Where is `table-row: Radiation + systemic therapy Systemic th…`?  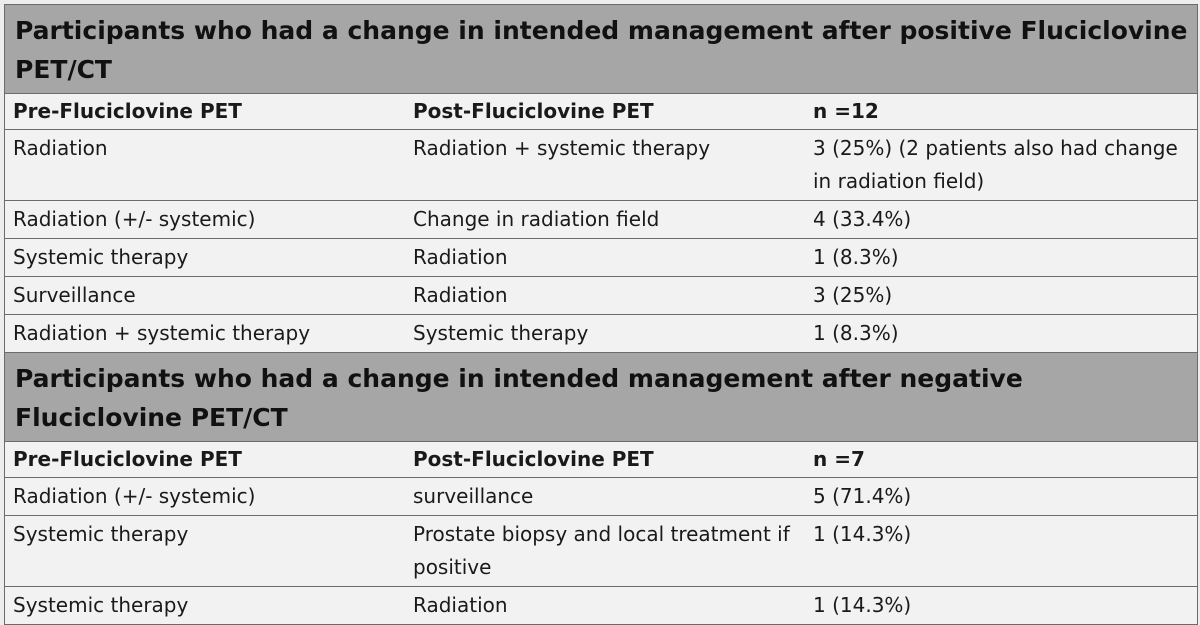
table-row: Radiation + systemic therapy Systemic th… is located at coordinates (601, 334).